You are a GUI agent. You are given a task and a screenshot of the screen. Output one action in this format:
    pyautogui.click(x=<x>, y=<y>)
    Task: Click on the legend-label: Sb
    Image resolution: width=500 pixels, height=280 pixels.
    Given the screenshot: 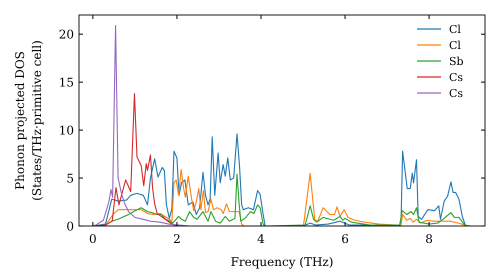 What is the action you would take?
    pyautogui.click(x=456, y=61)
    